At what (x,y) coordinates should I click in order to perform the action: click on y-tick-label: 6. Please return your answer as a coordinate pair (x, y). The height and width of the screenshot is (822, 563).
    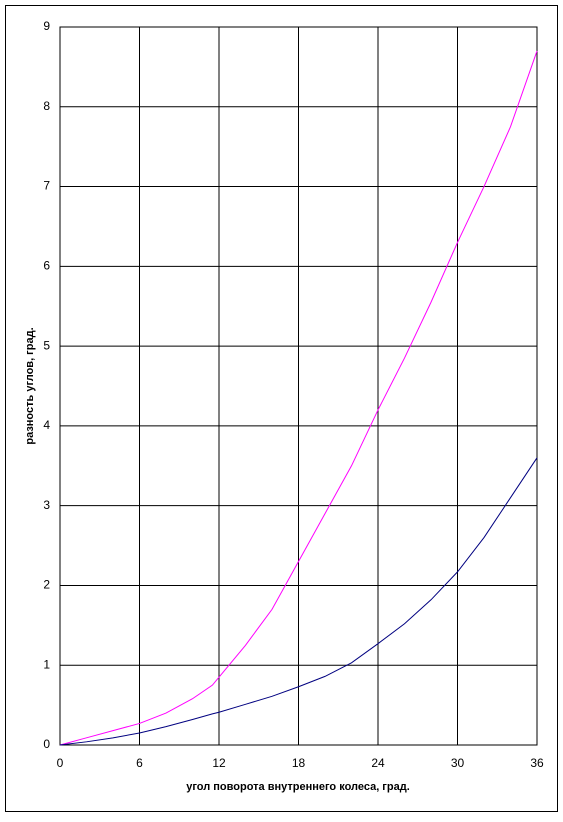
    Looking at the image, I should click on (46, 266).